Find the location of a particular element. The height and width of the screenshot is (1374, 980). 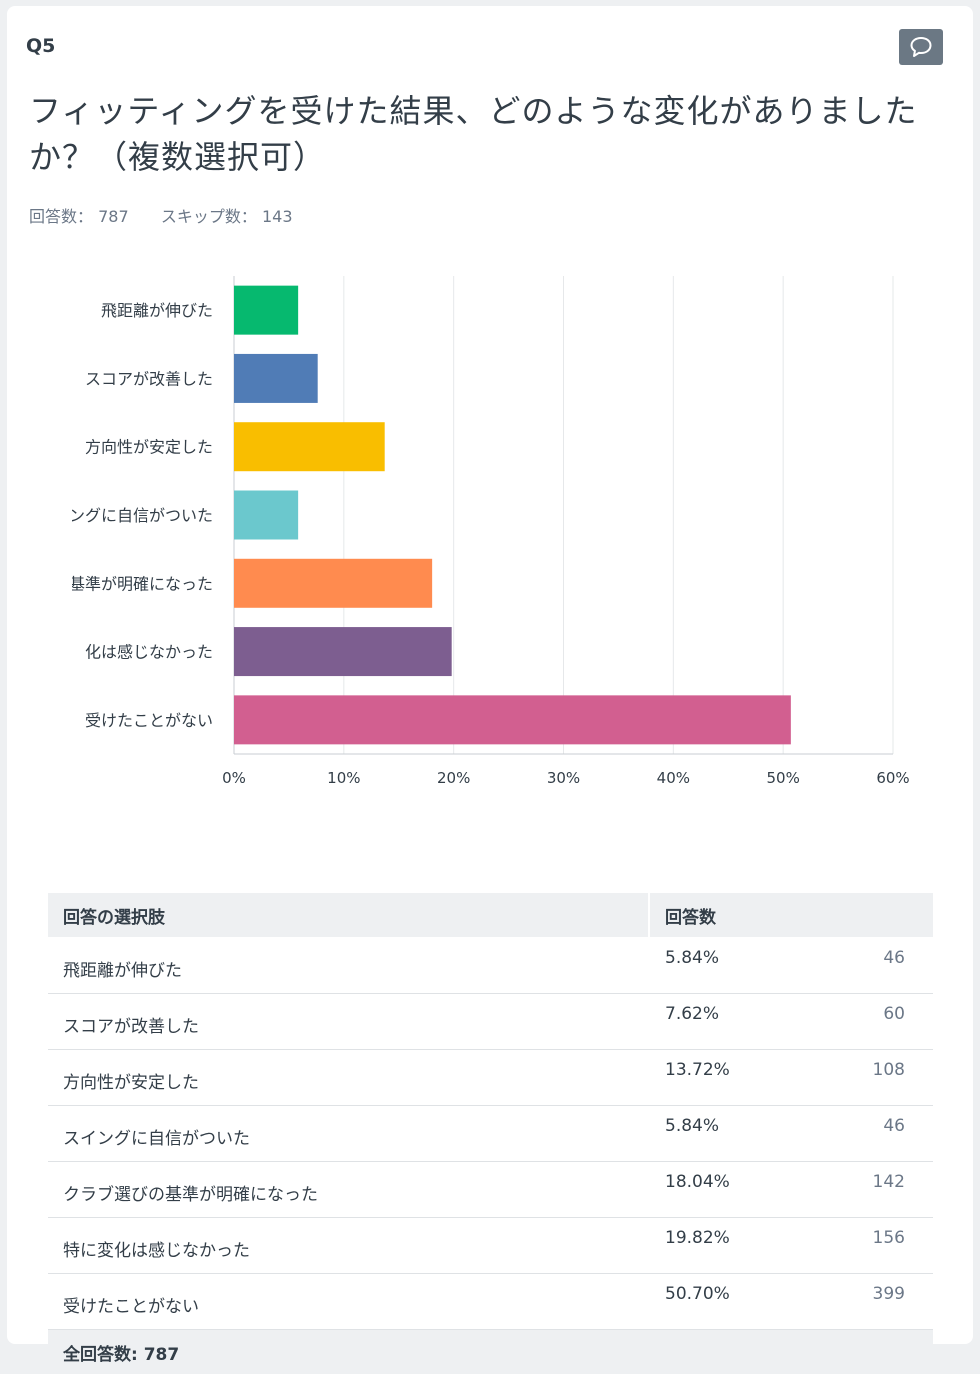

table-row: 方向性が安定した 13.72% 108 is located at coordinates (490, 1078).